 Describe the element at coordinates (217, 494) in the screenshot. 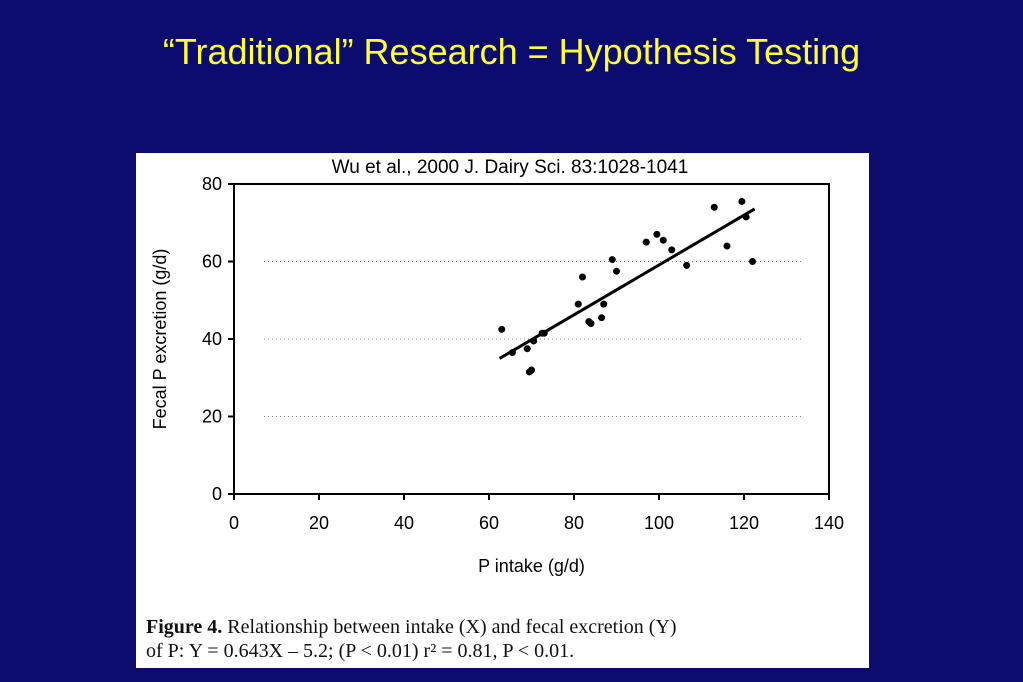

I see `y-tick-label: 0` at that location.